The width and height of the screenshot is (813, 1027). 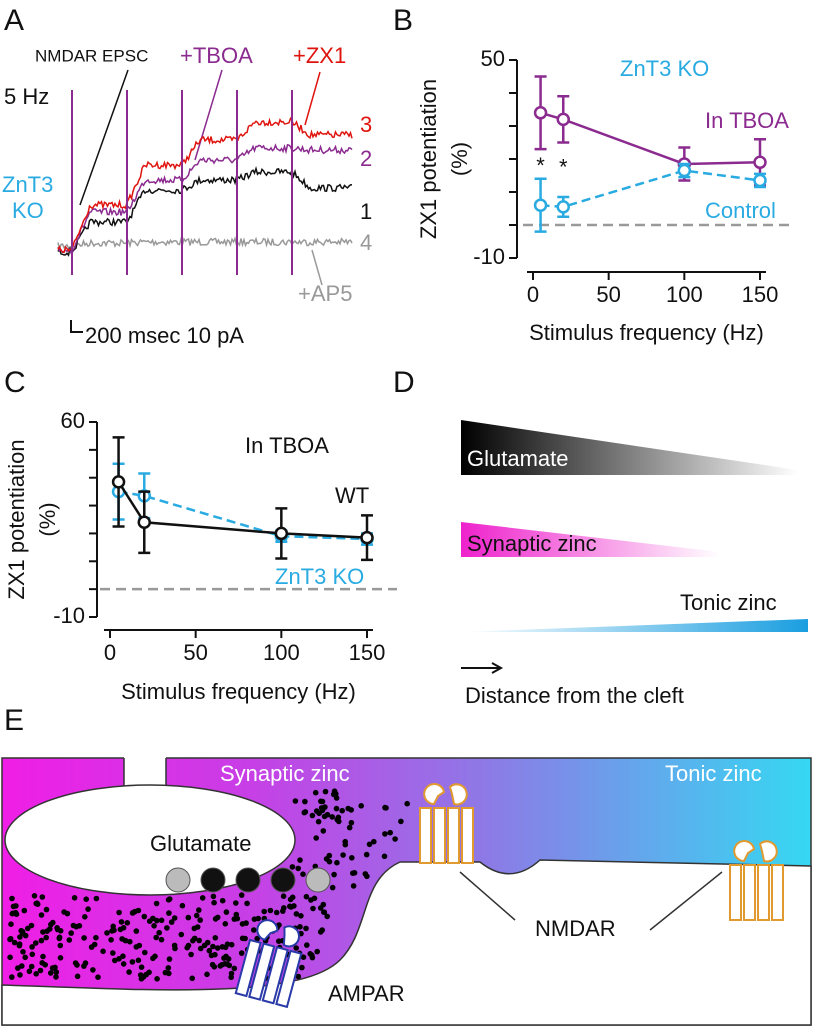 What do you see at coordinates (459, 159) in the screenshot?
I see `y-axis-label: (%)` at bounding box center [459, 159].